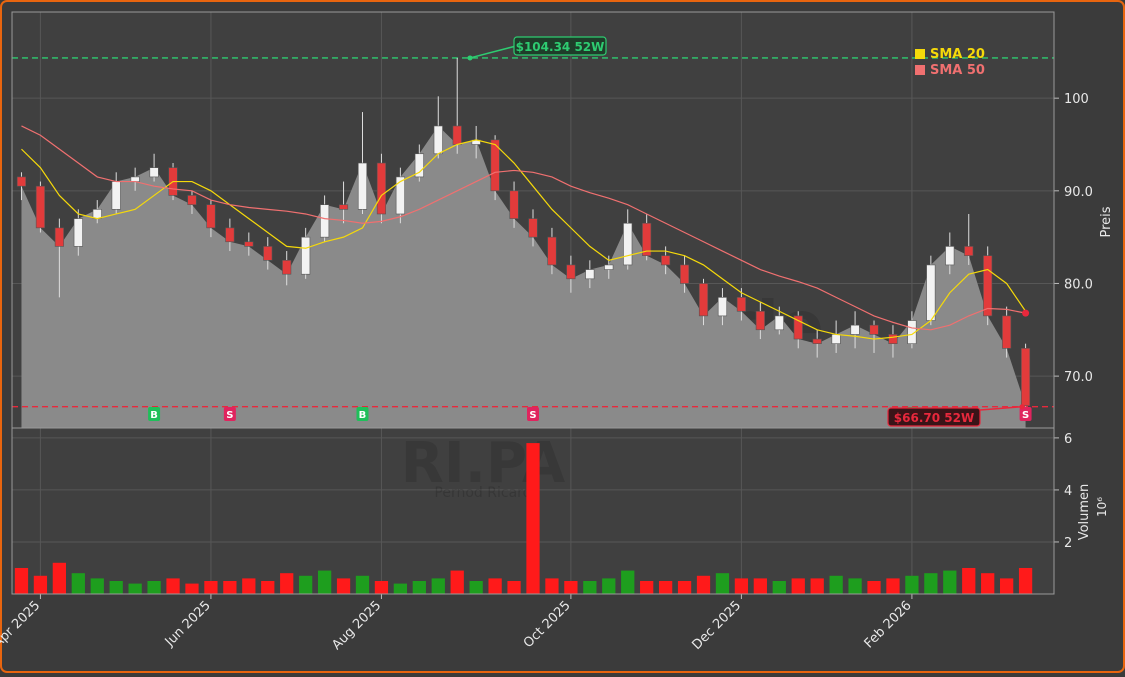 The height and width of the screenshot is (677, 1125). Describe the element at coordinates (1068, 491) in the screenshot. I see `y-tick-label: 4` at that location.